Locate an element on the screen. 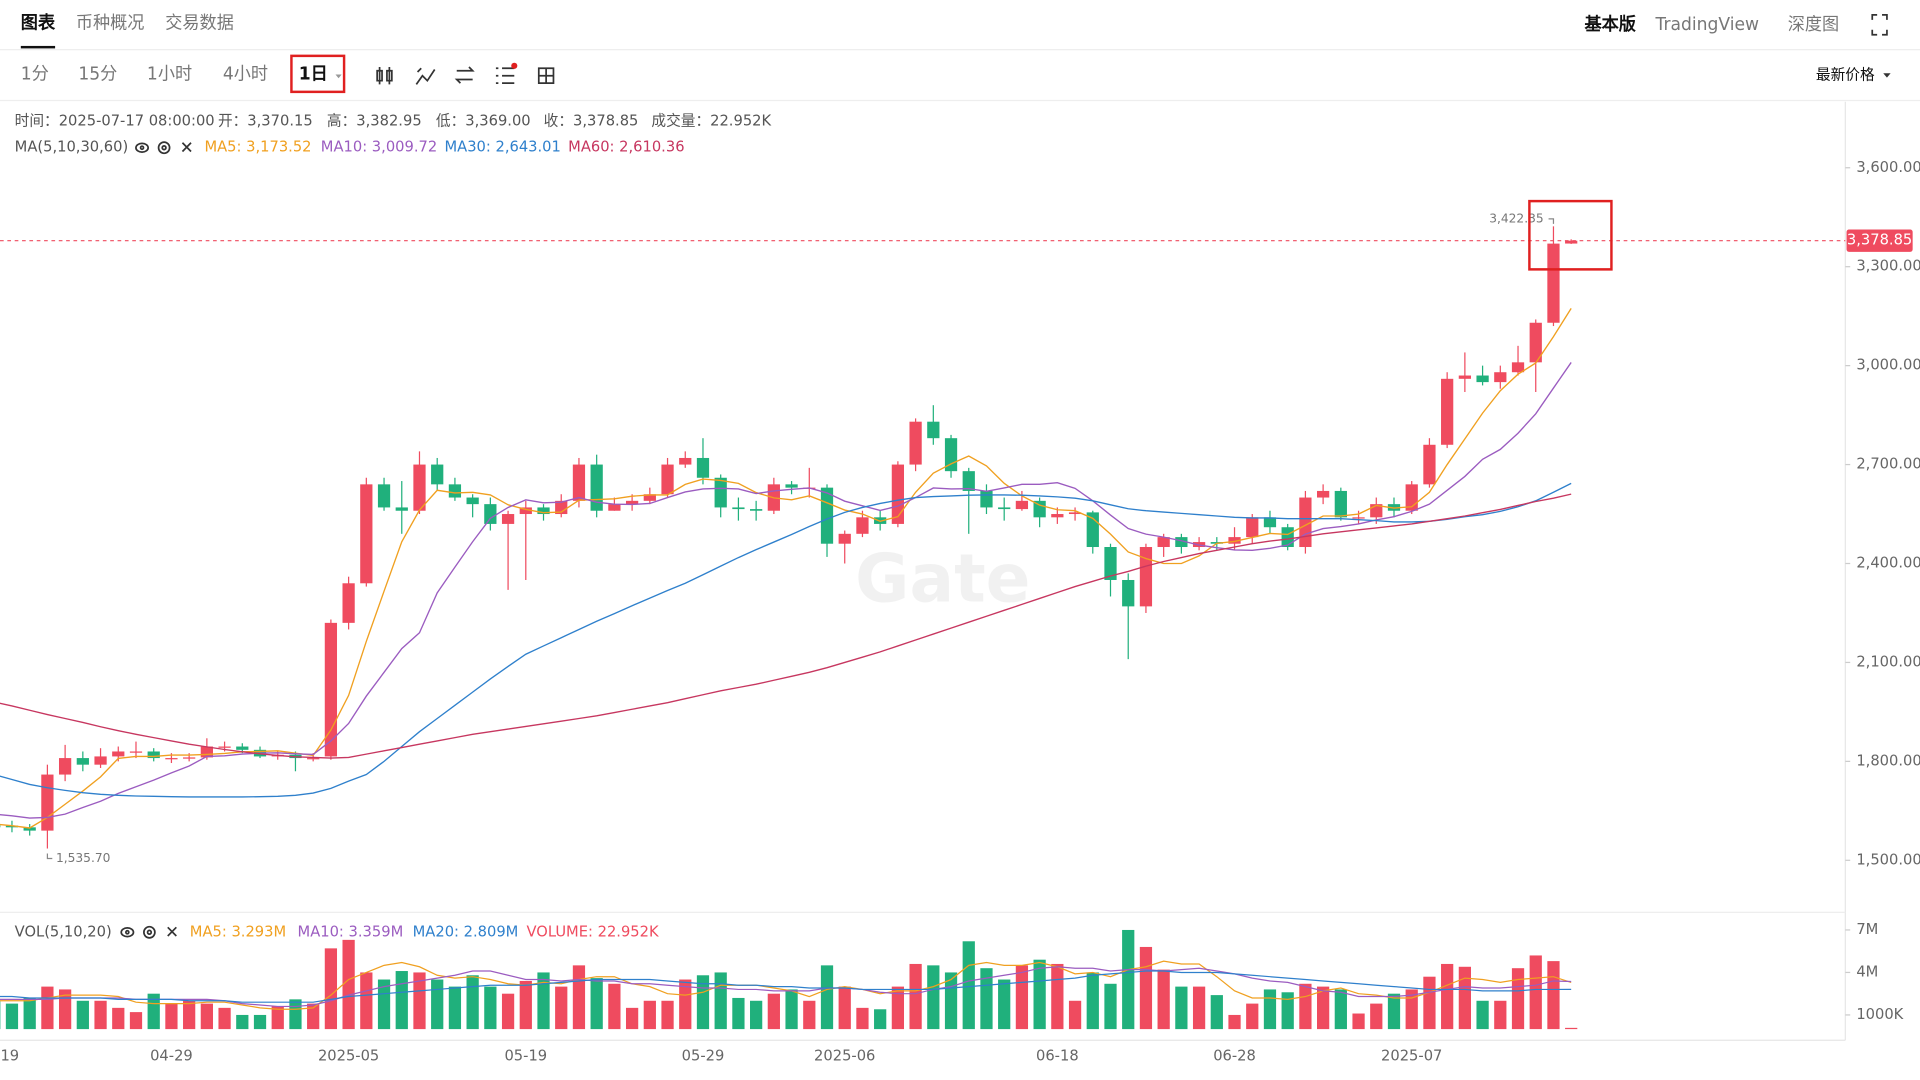  dropdown-arrow is located at coordinates (338, 76).